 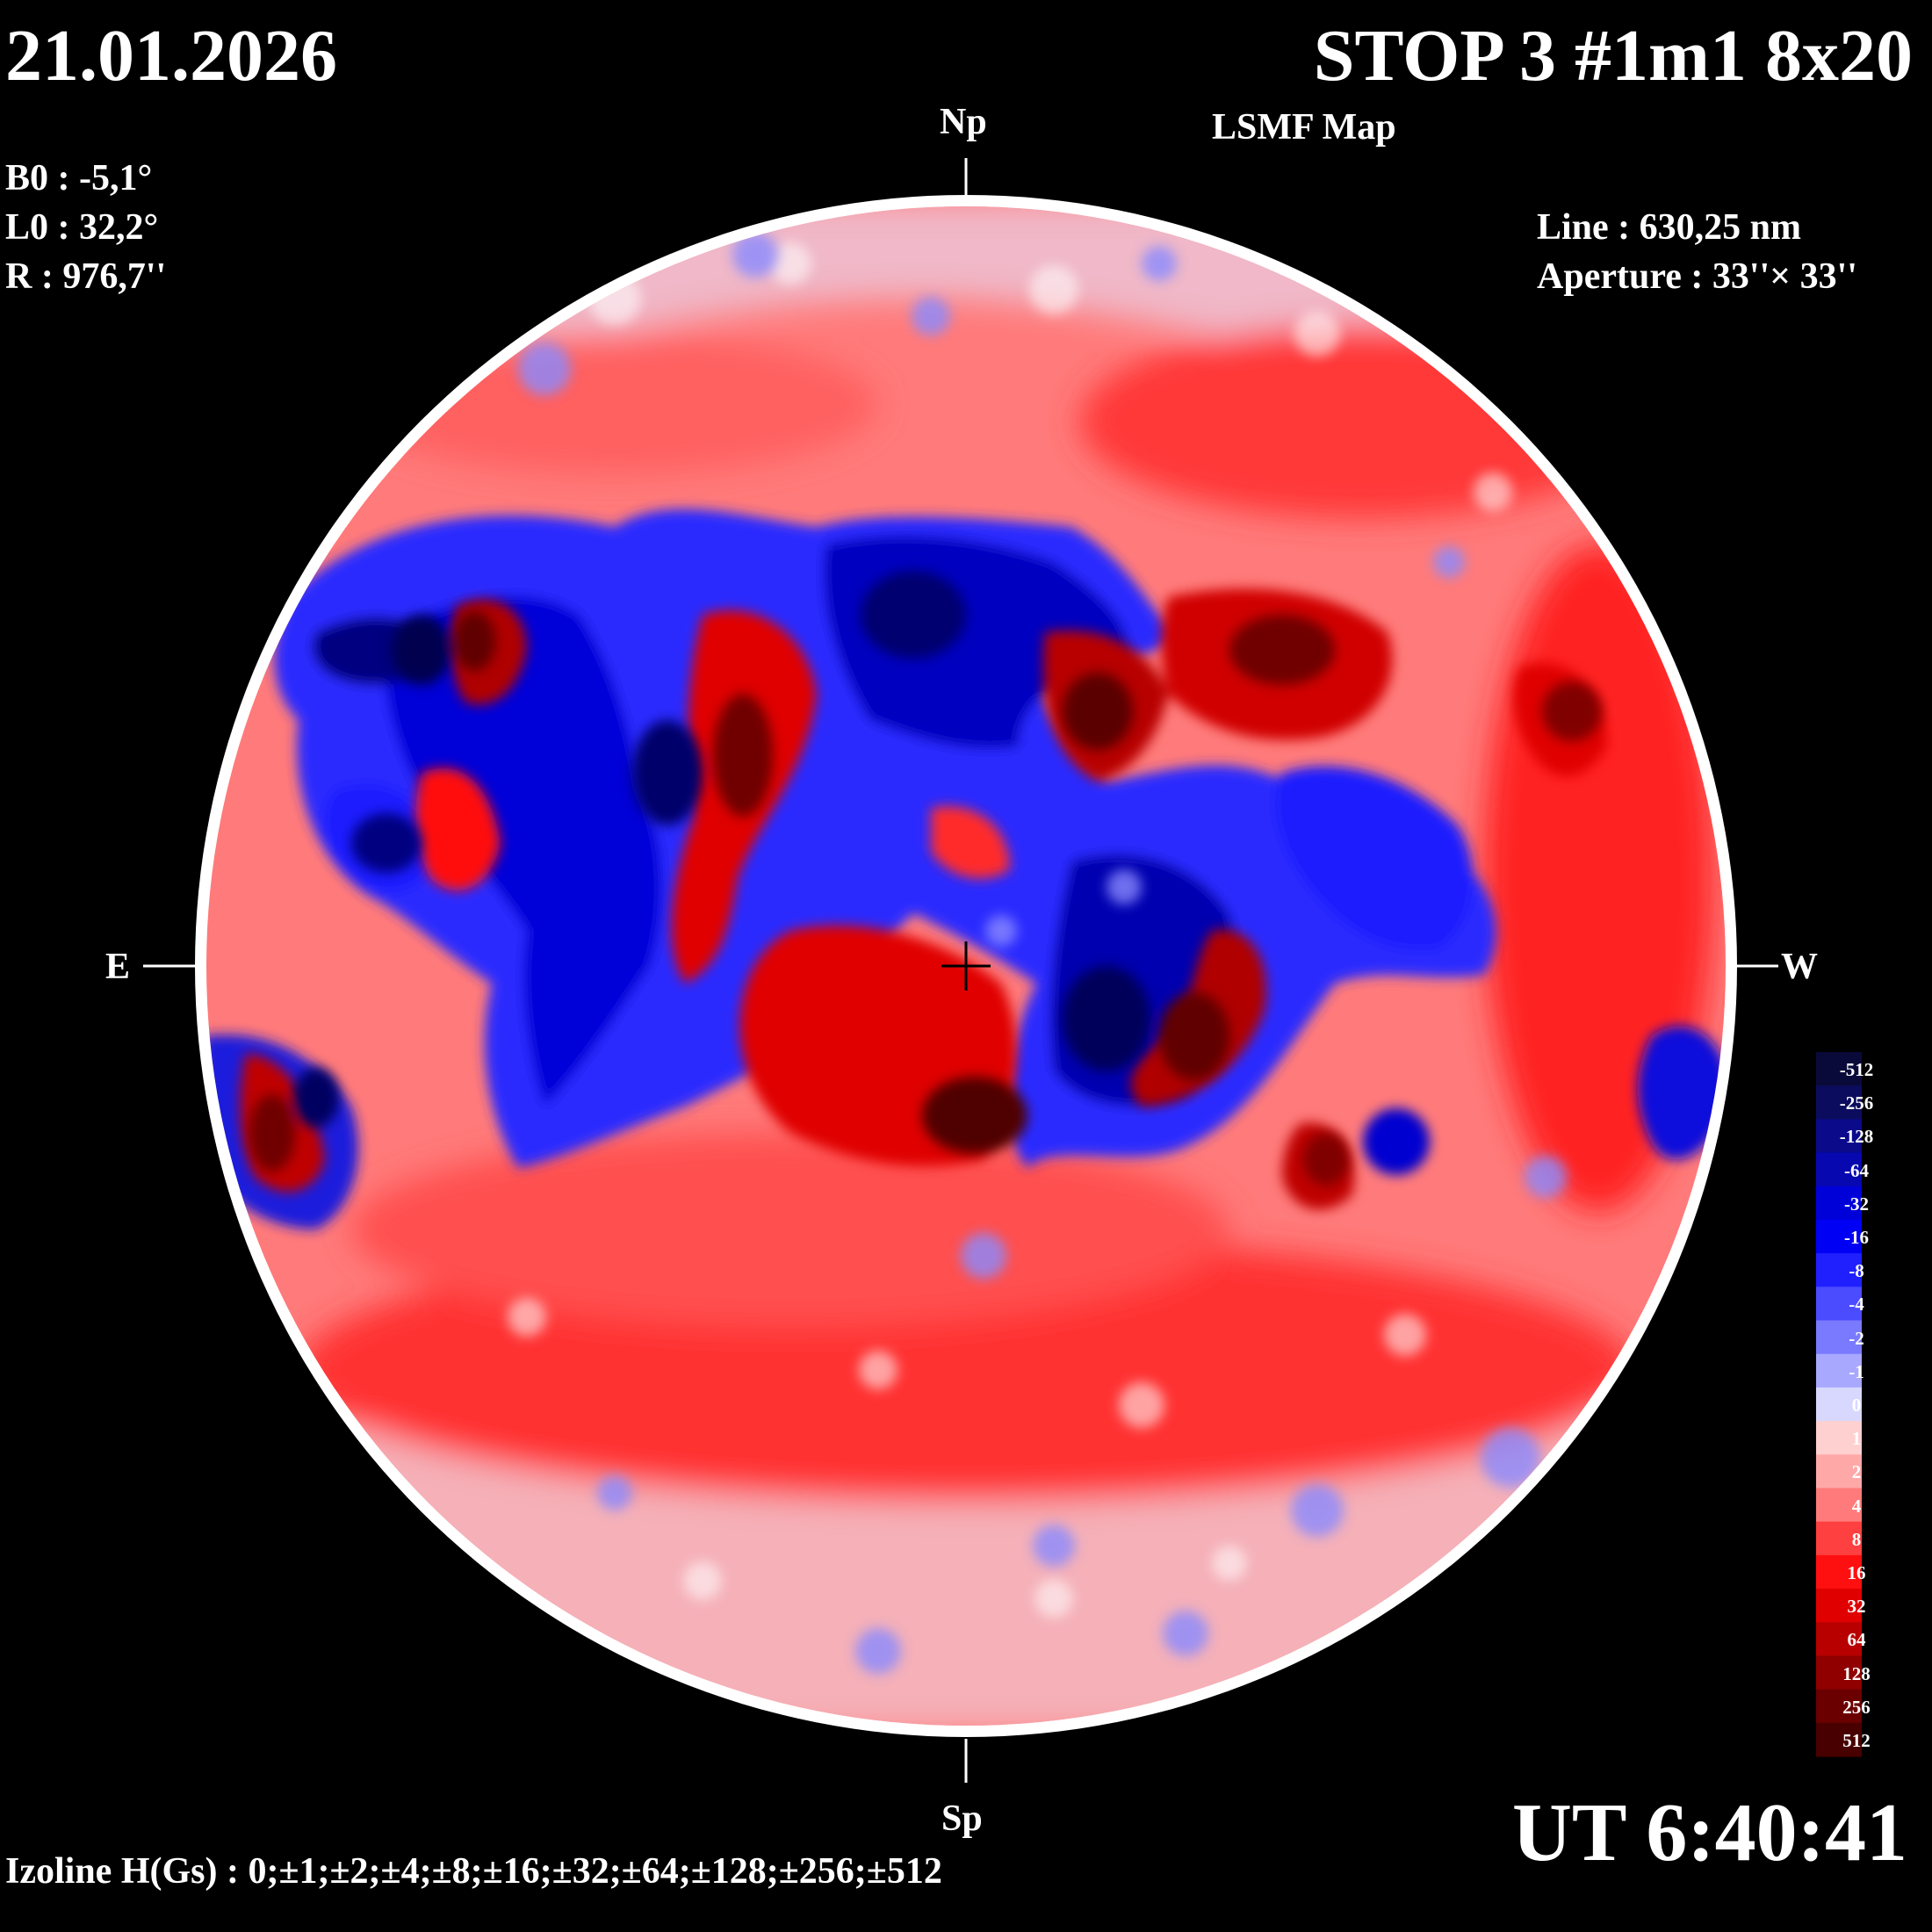 What do you see at coordinates (1857, 1707) in the screenshot?
I see `colorbar-tick-label: 256` at bounding box center [1857, 1707].